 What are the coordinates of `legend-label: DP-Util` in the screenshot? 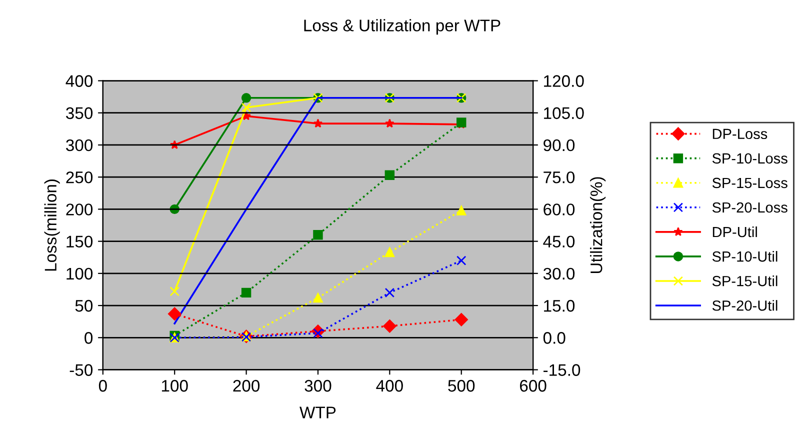 It's located at (734, 232).